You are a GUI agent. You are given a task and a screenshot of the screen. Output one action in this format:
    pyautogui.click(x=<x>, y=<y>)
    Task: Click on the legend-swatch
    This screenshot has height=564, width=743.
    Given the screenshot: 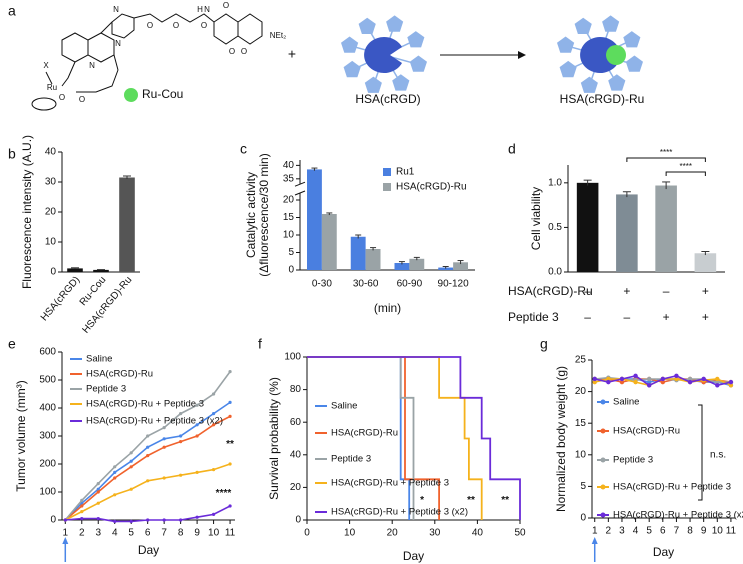 What is the action you would take?
    pyautogui.click(x=387, y=172)
    